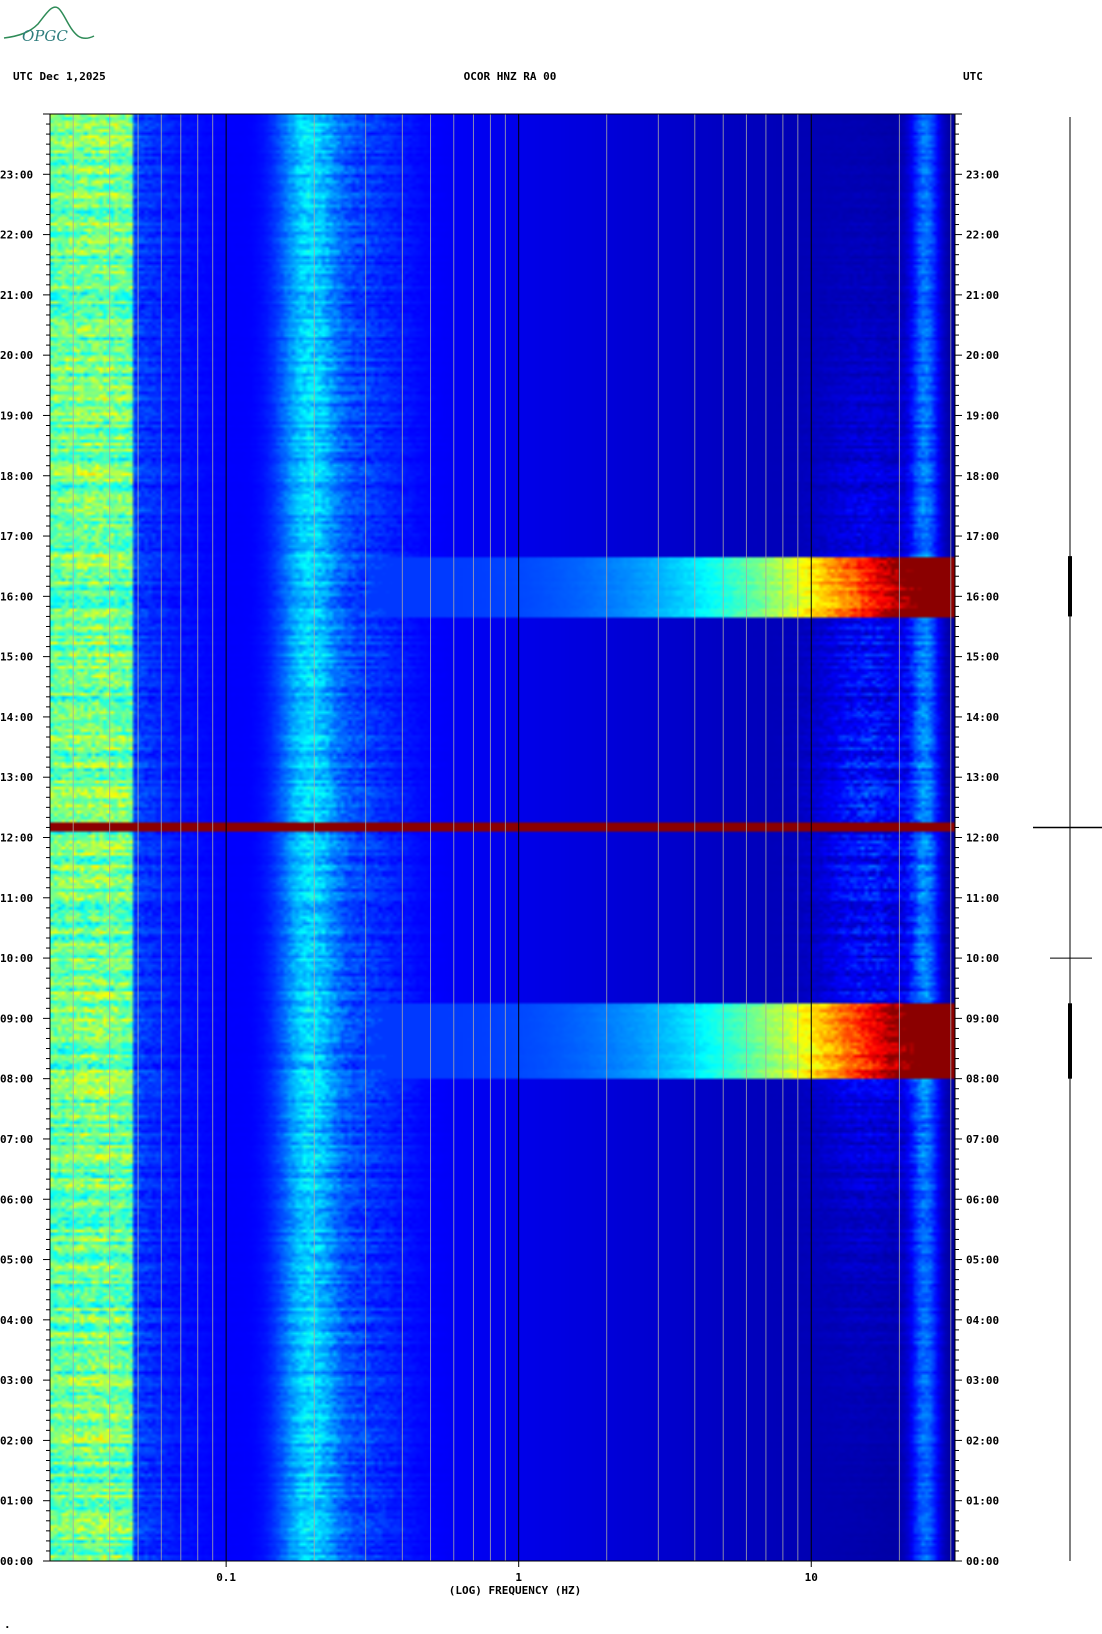 The width and height of the screenshot is (1102, 1634). I want to click on time-tick-label-right: 06:00, so click(982, 1199).